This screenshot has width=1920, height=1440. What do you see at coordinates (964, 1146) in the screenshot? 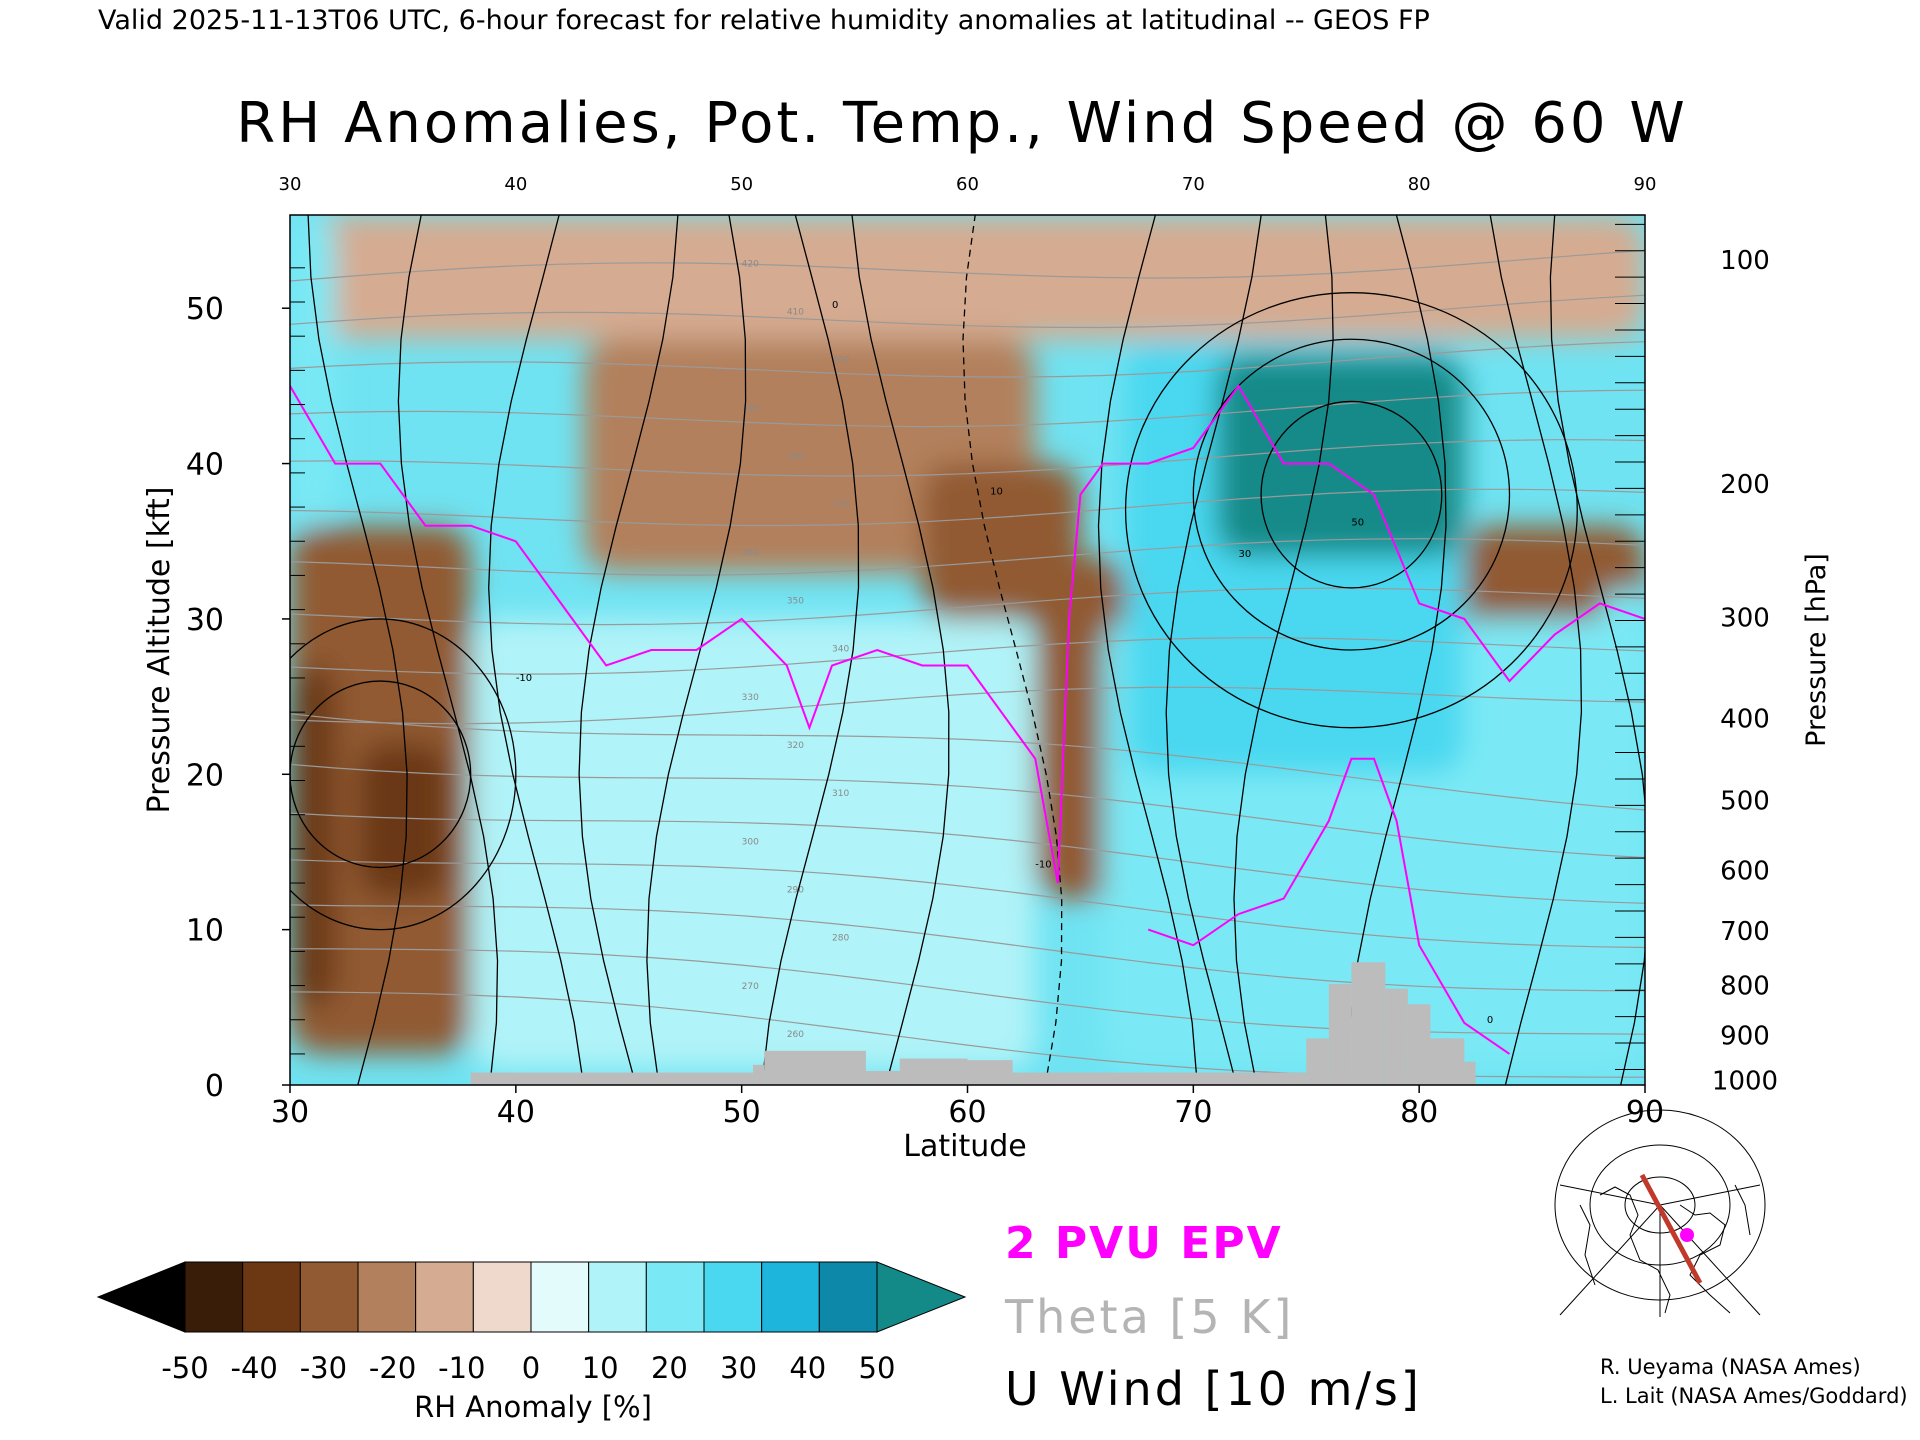
I see `x-axis-label: Latitude` at bounding box center [964, 1146].